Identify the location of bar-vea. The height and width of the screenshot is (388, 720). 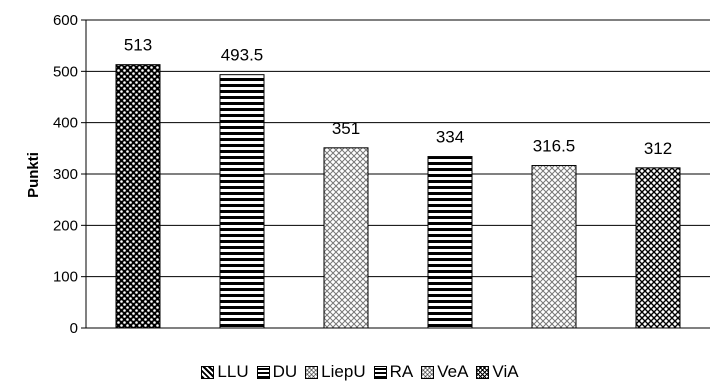
(554, 247).